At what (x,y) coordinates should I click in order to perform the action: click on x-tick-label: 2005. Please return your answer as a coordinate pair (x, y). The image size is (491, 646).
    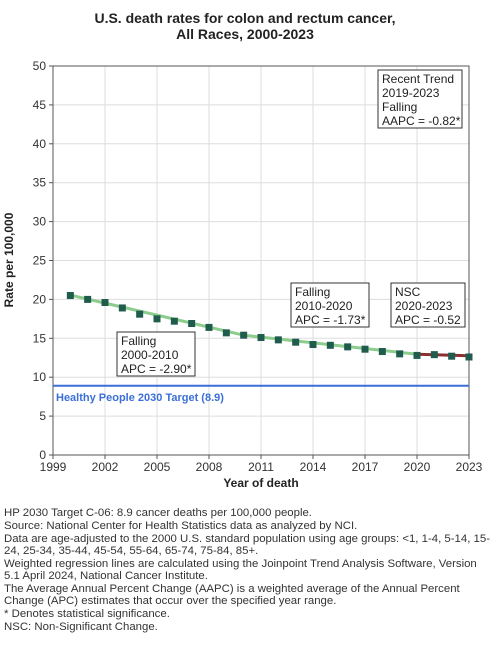
    Looking at the image, I should click on (157, 467).